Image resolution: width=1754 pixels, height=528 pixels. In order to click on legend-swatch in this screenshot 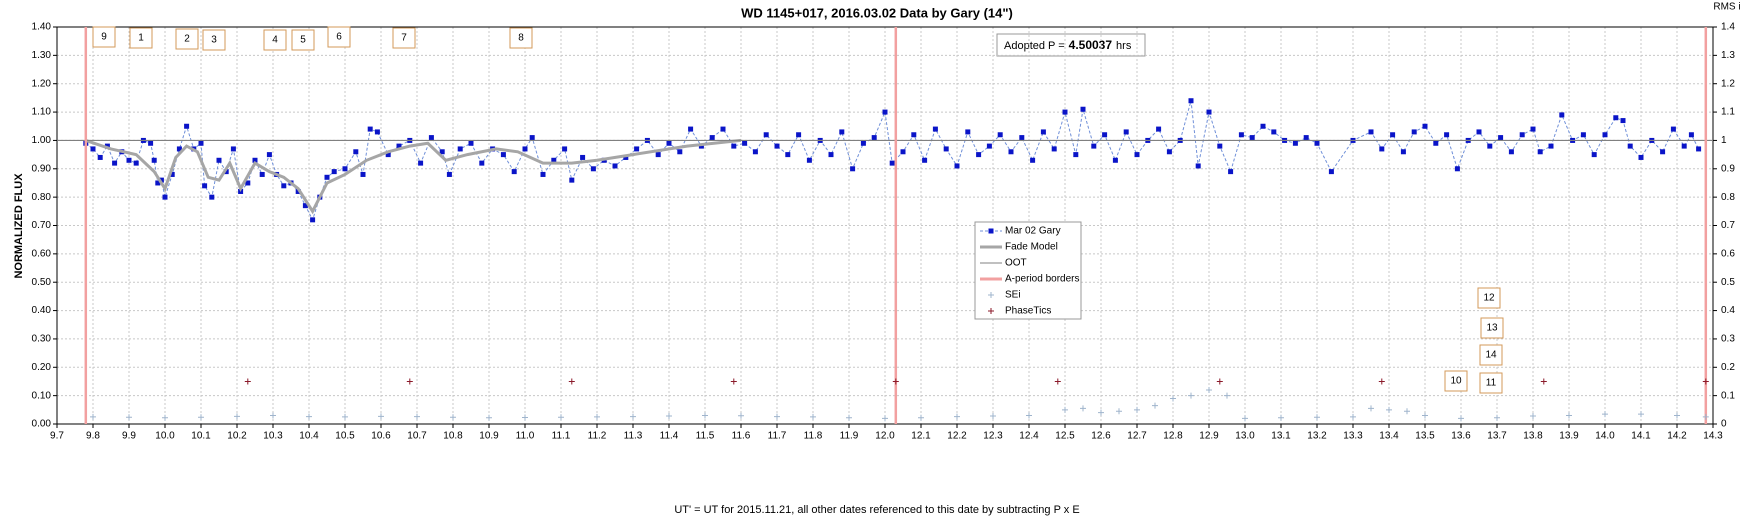, I will do `click(991, 311)`.